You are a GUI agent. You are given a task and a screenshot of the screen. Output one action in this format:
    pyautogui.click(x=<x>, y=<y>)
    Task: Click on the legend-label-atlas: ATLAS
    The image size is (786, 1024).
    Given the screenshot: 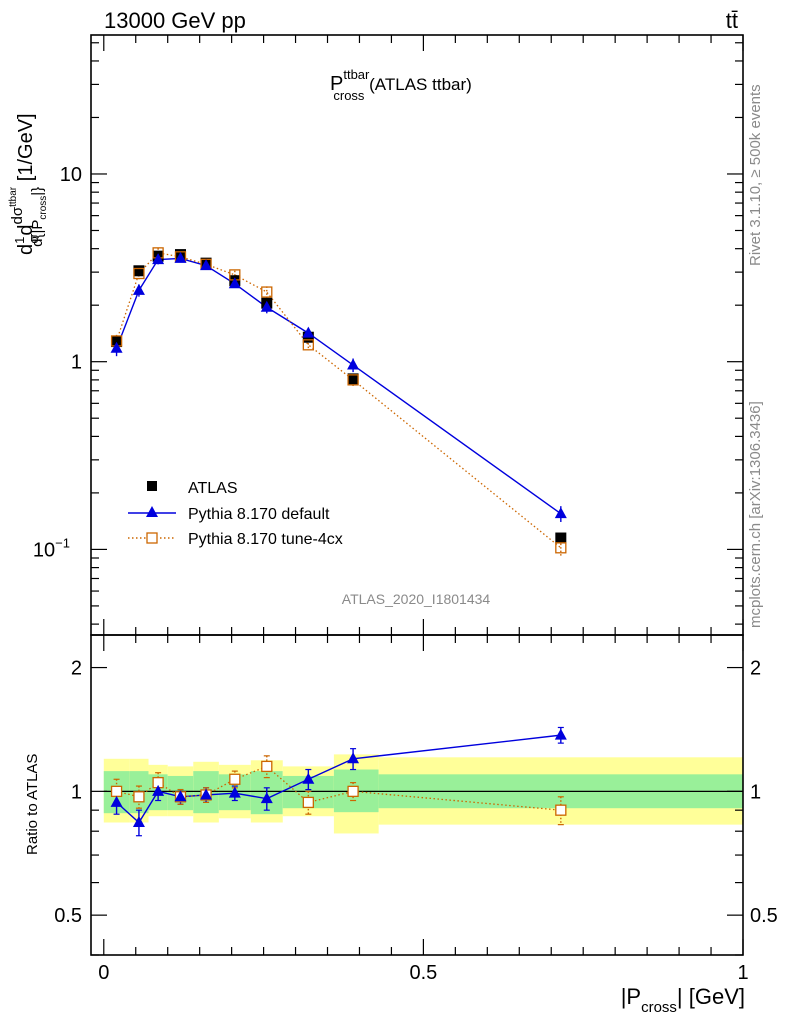 What is the action you would take?
    pyautogui.click(x=213, y=488)
    